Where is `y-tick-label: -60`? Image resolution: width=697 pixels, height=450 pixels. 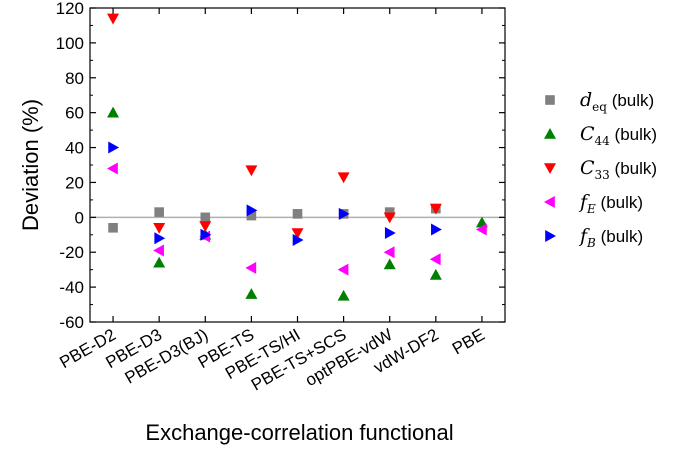
y-tick-label: -60 is located at coordinates (71, 322).